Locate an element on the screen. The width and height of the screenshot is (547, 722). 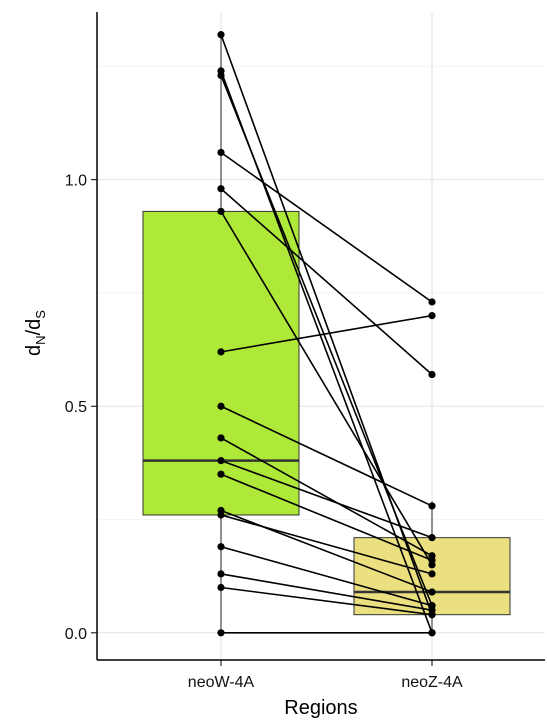
y-tick-label: 0.5 is located at coordinates (76, 407).